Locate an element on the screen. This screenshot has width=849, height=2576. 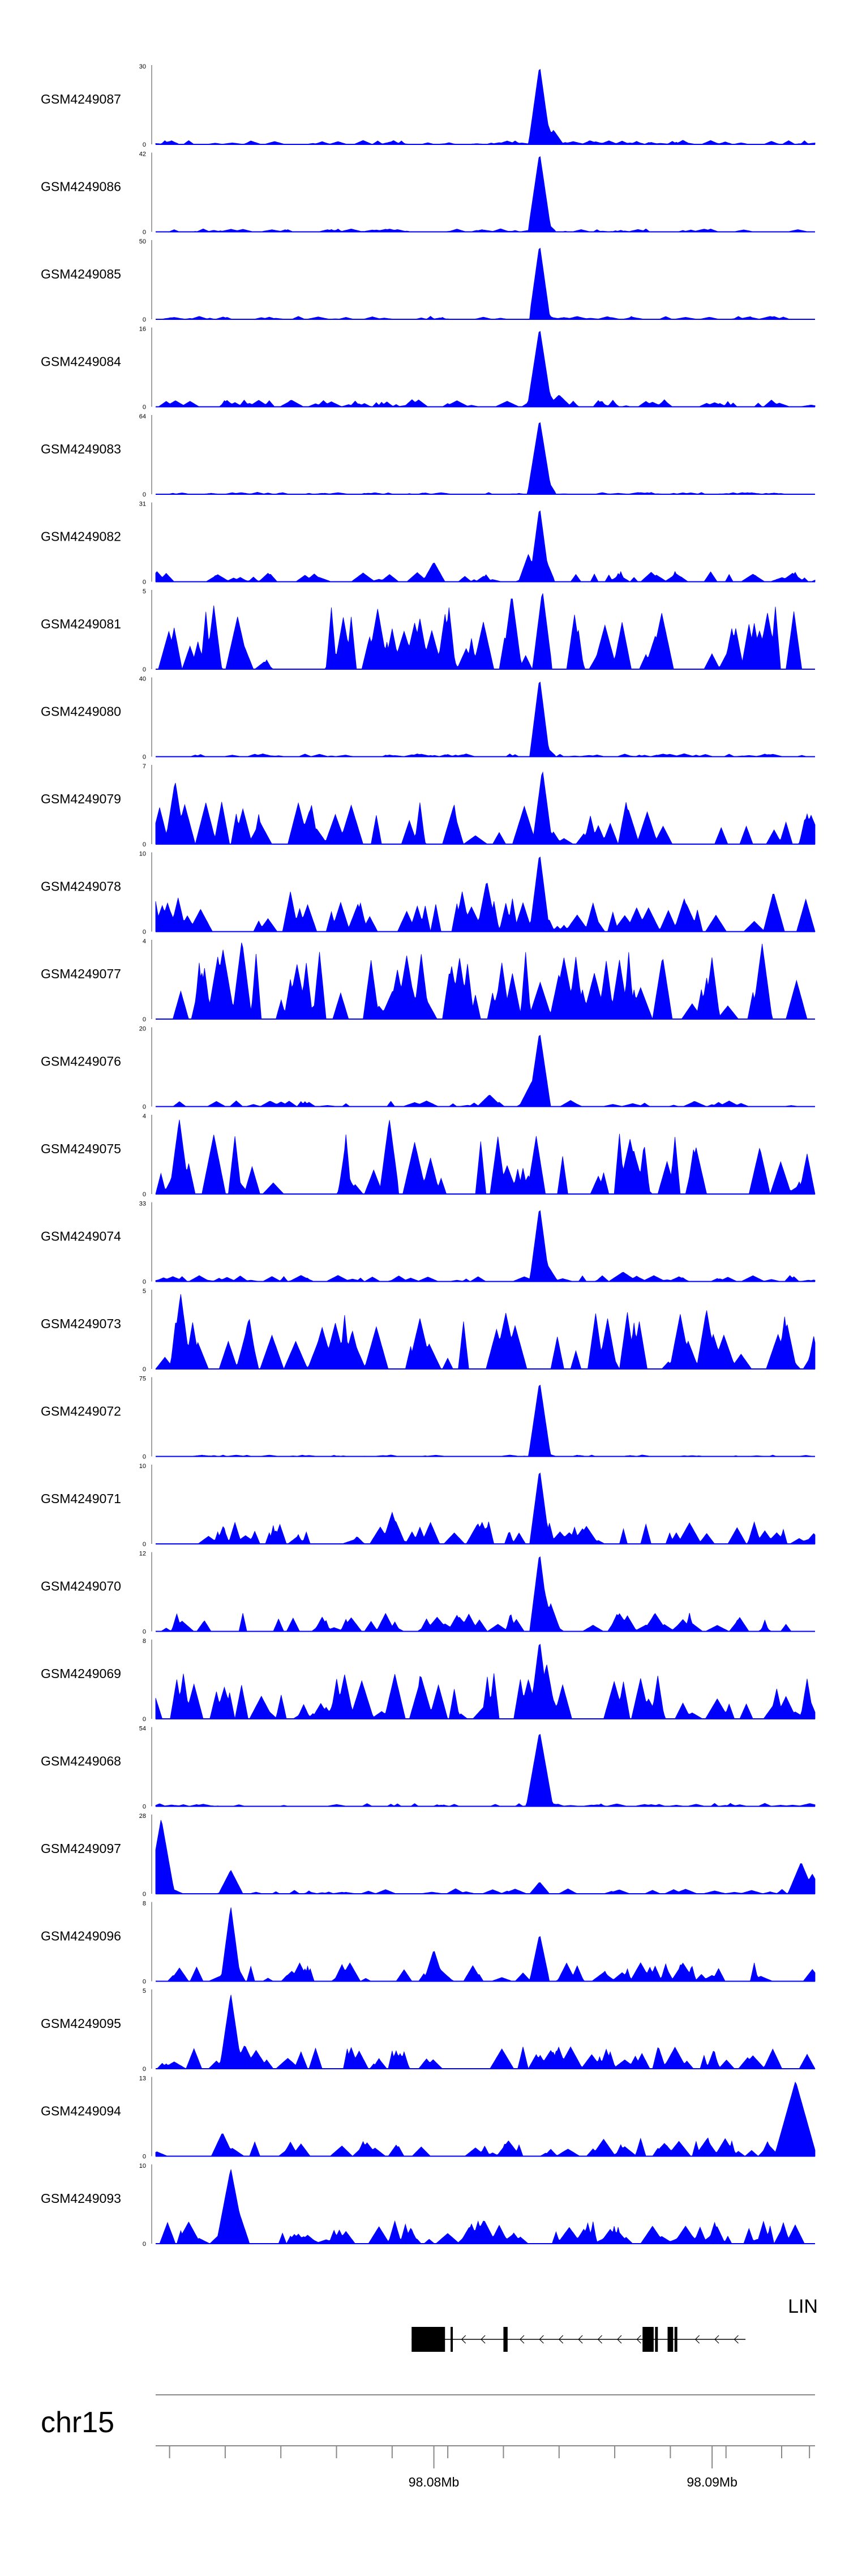
track-GSM4249078: GSM4249078 10 0 is located at coordinates (428, 893).